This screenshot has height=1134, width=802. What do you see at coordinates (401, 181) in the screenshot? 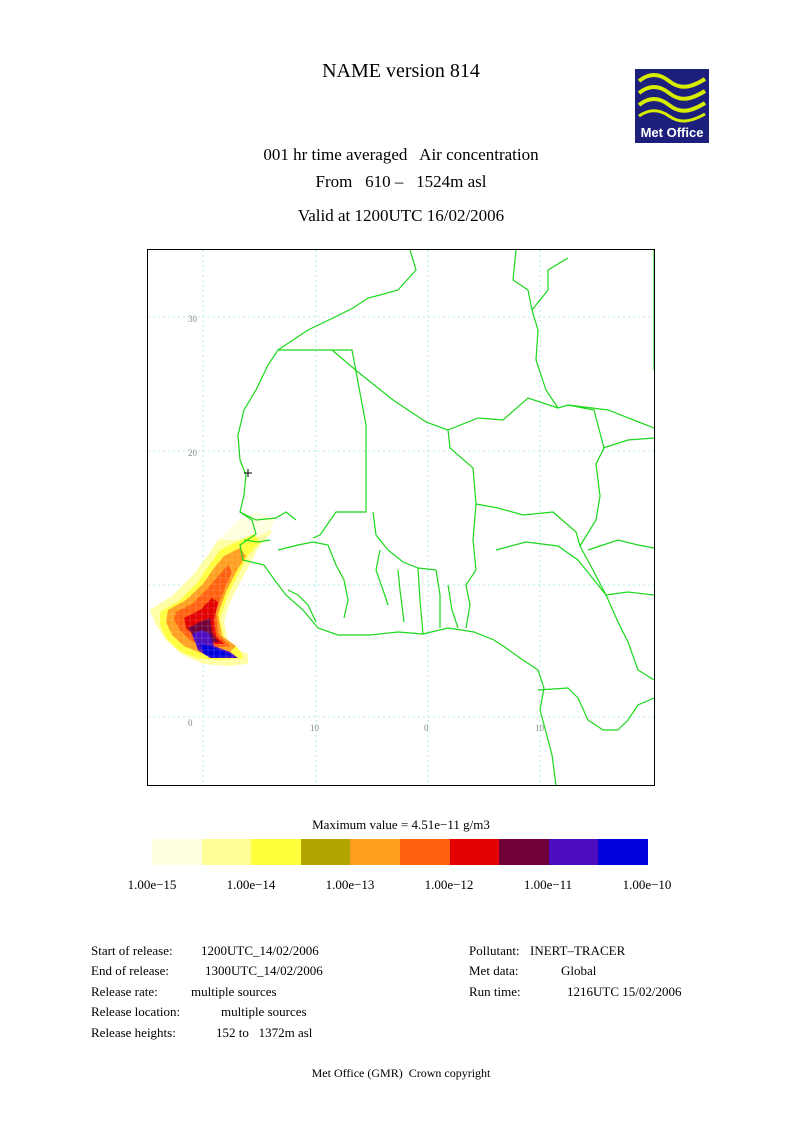
I see `subtitle-height-range: From 610 – 1524m asl` at bounding box center [401, 181].